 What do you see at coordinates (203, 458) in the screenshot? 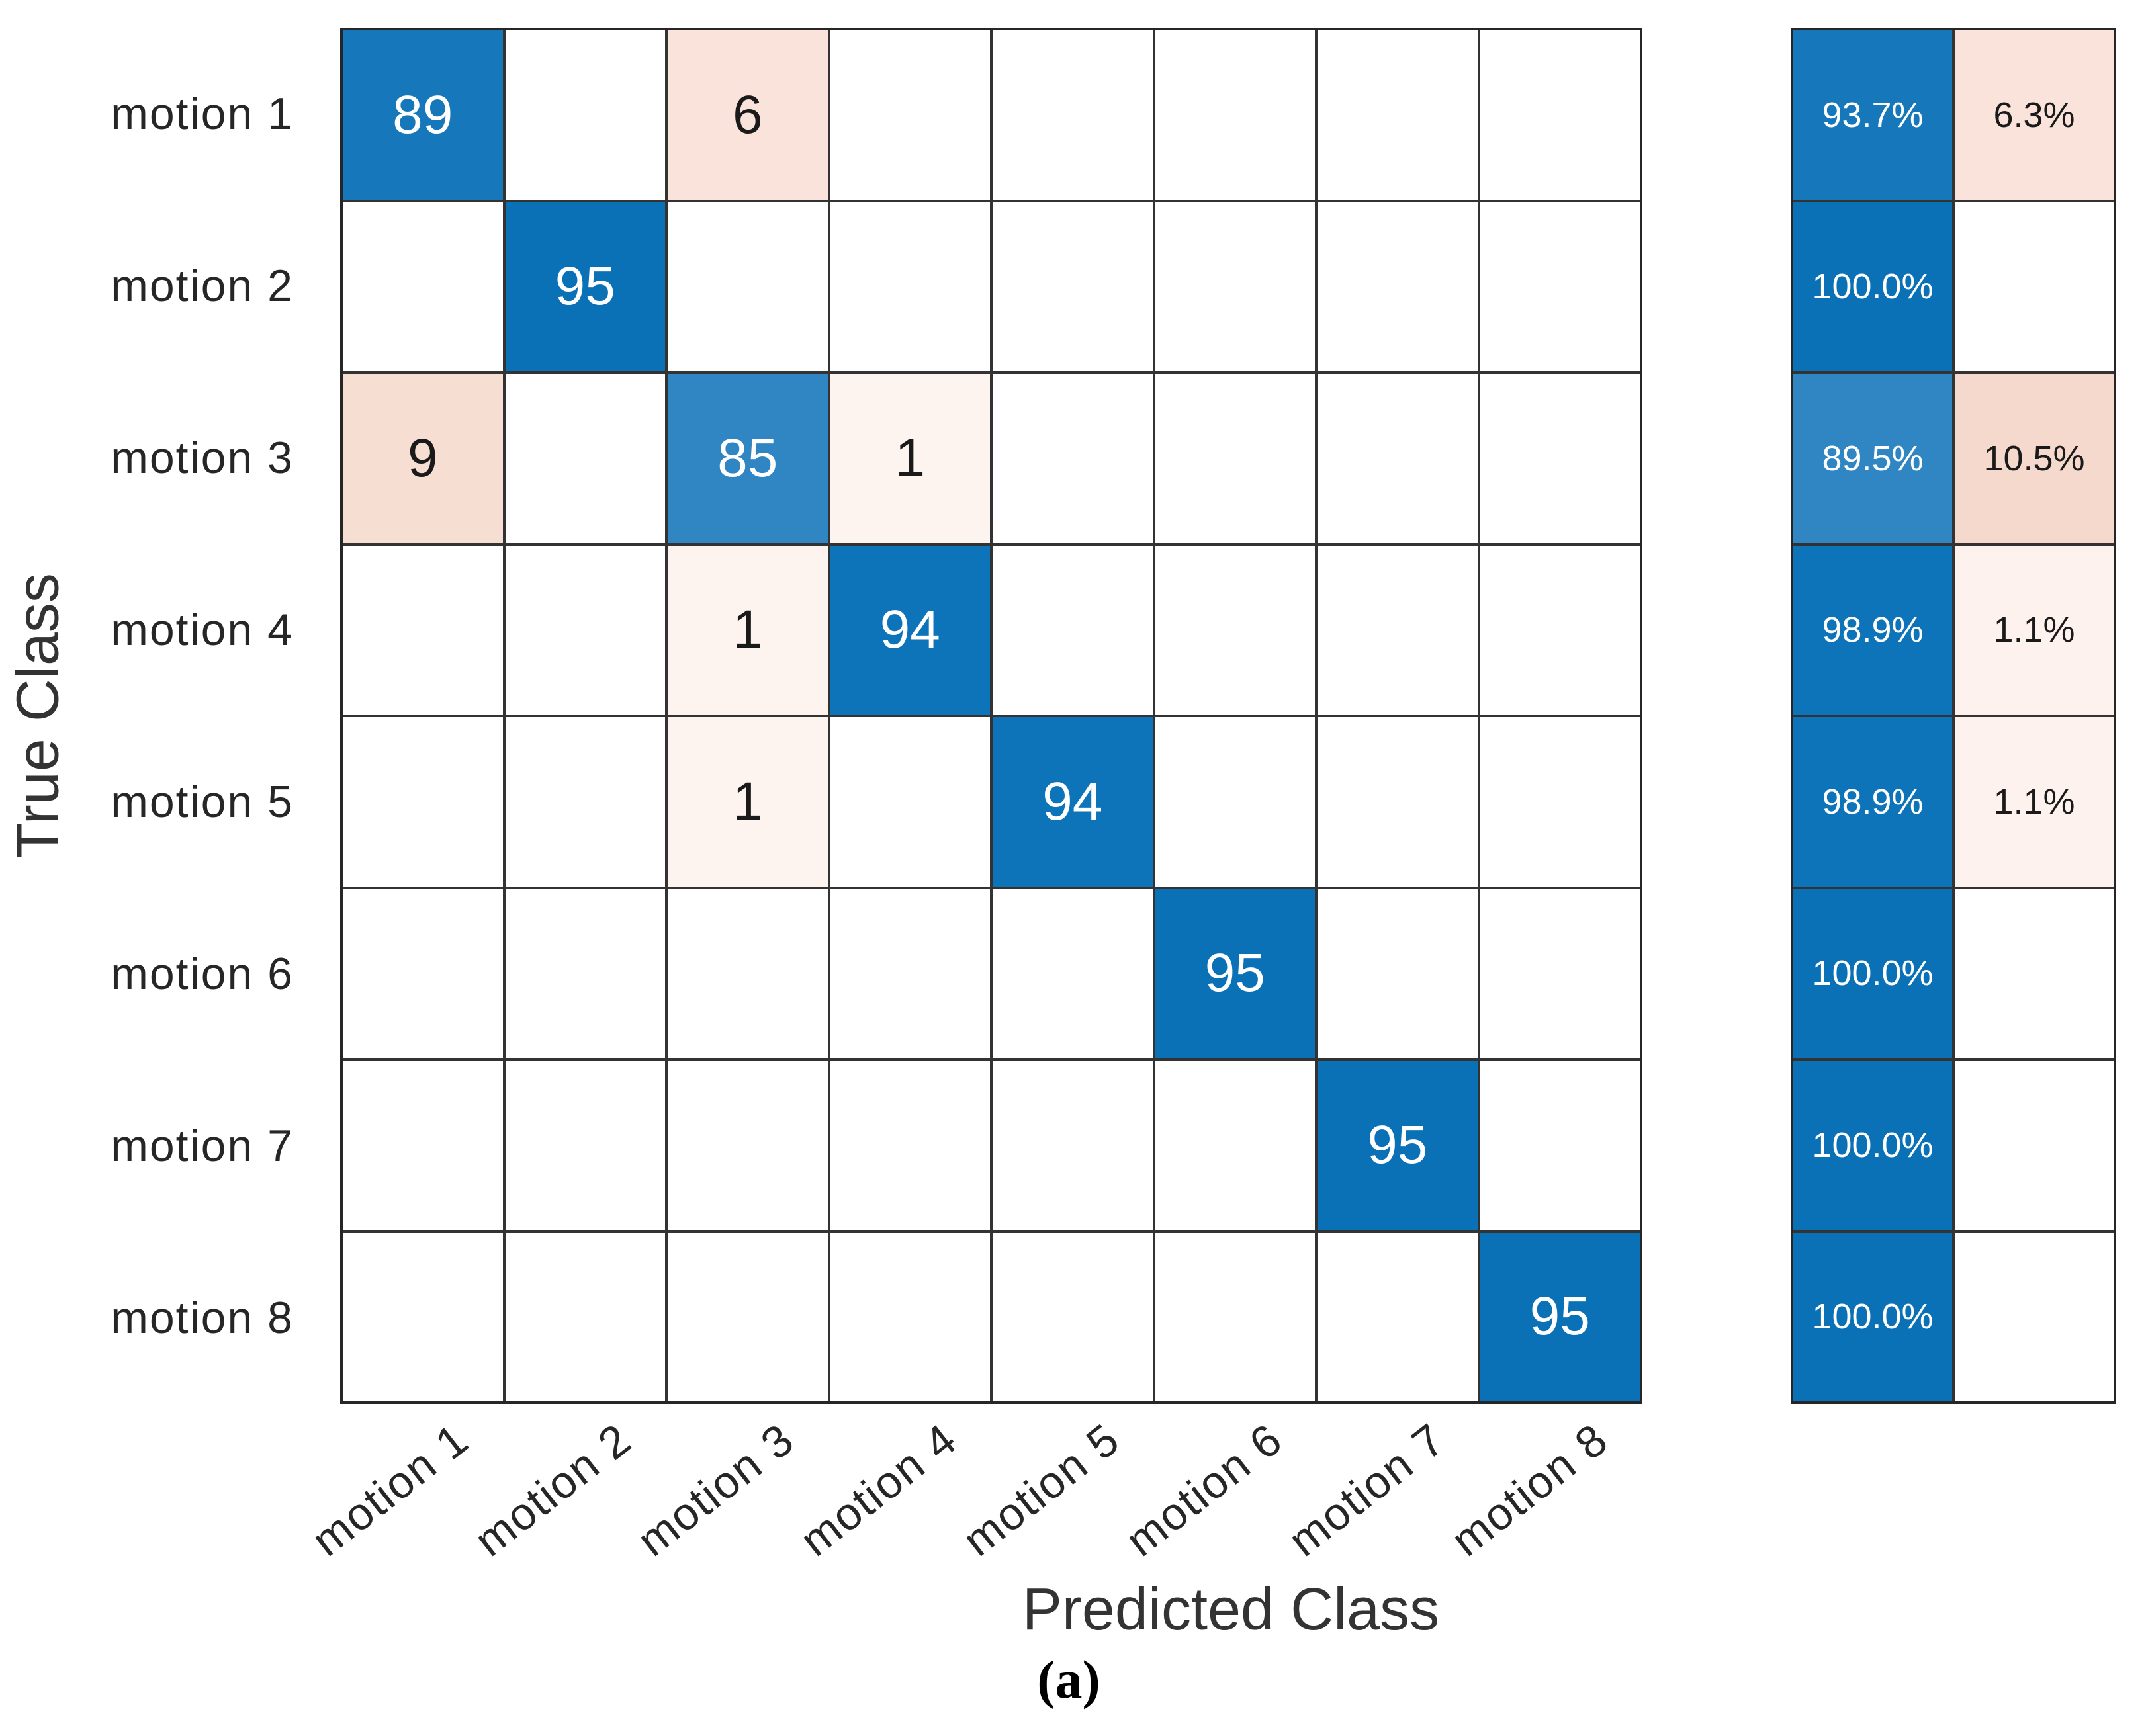
I see `y-tick-label: motion 3` at bounding box center [203, 458].